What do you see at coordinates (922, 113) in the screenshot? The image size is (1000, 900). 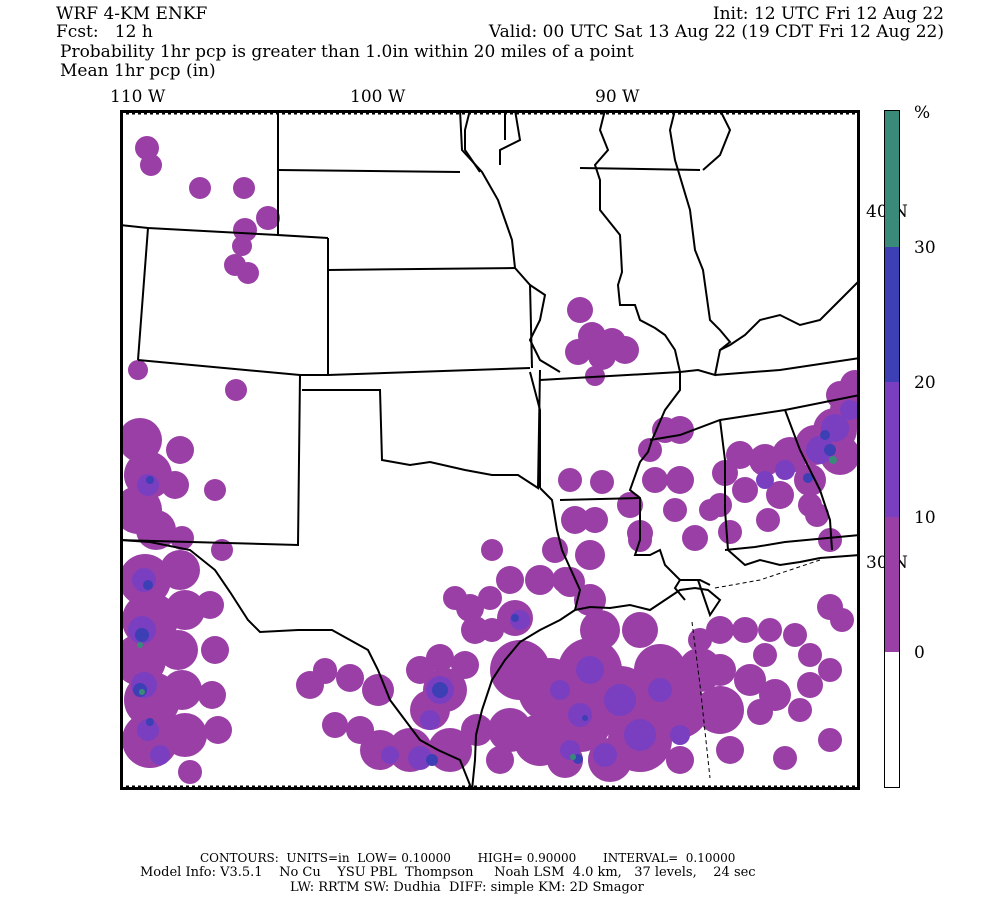 I see `colorbar-unit: %` at bounding box center [922, 113].